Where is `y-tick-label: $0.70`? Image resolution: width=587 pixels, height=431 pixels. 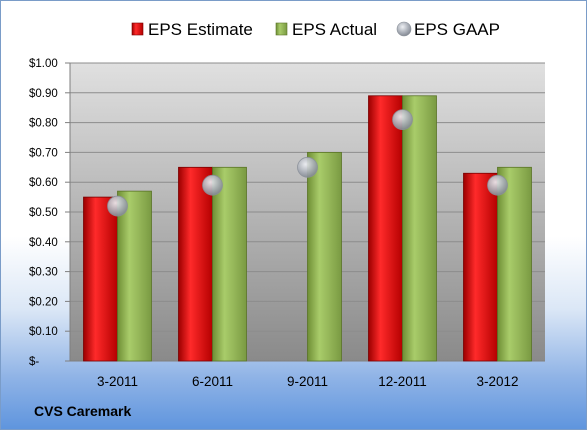 y-tick-label: $0.70 is located at coordinates (43, 153).